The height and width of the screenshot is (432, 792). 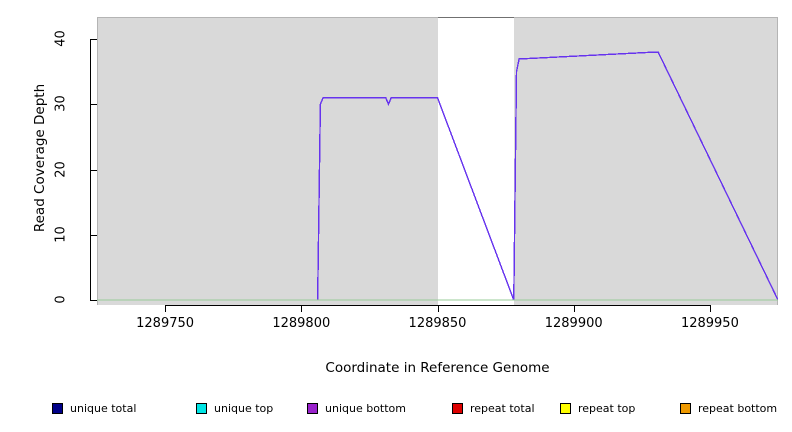 I want to click on x-axis-title: Coordinate in Reference Genome, so click(x=437, y=368).